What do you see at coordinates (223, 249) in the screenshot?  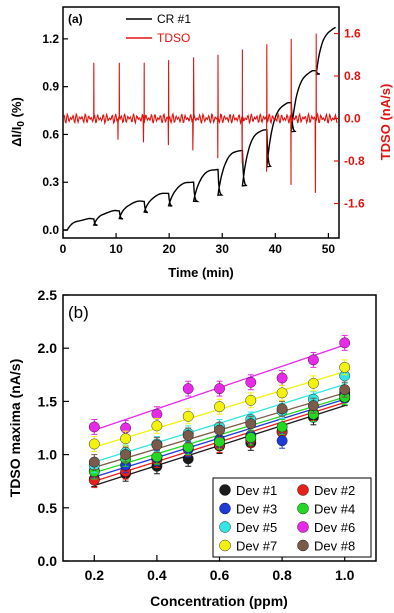 I see `x-tick-label-a: 30` at bounding box center [223, 249].